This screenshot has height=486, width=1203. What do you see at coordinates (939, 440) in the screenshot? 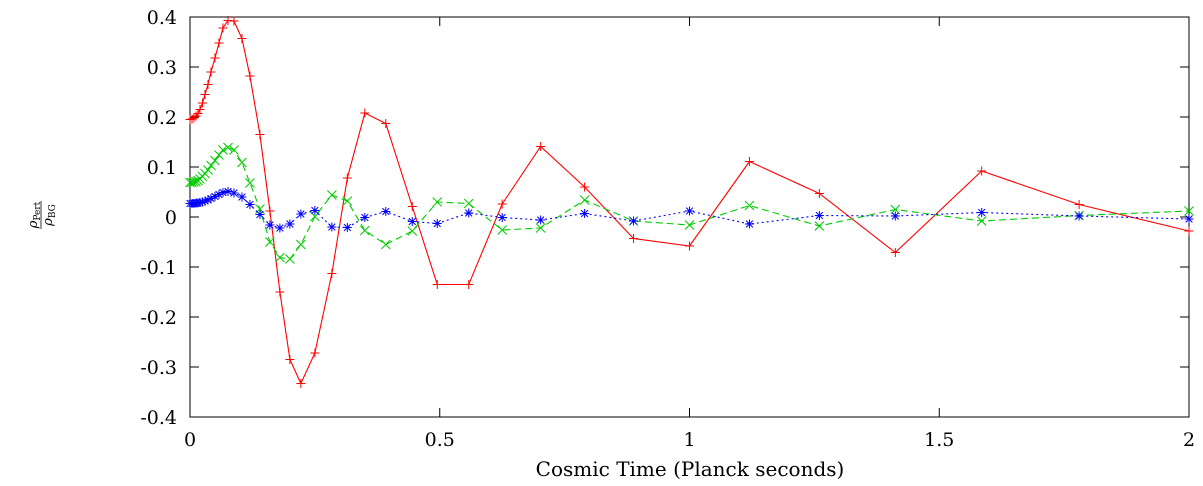
I see `x-tick-label: 1.5` at bounding box center [939, 440].